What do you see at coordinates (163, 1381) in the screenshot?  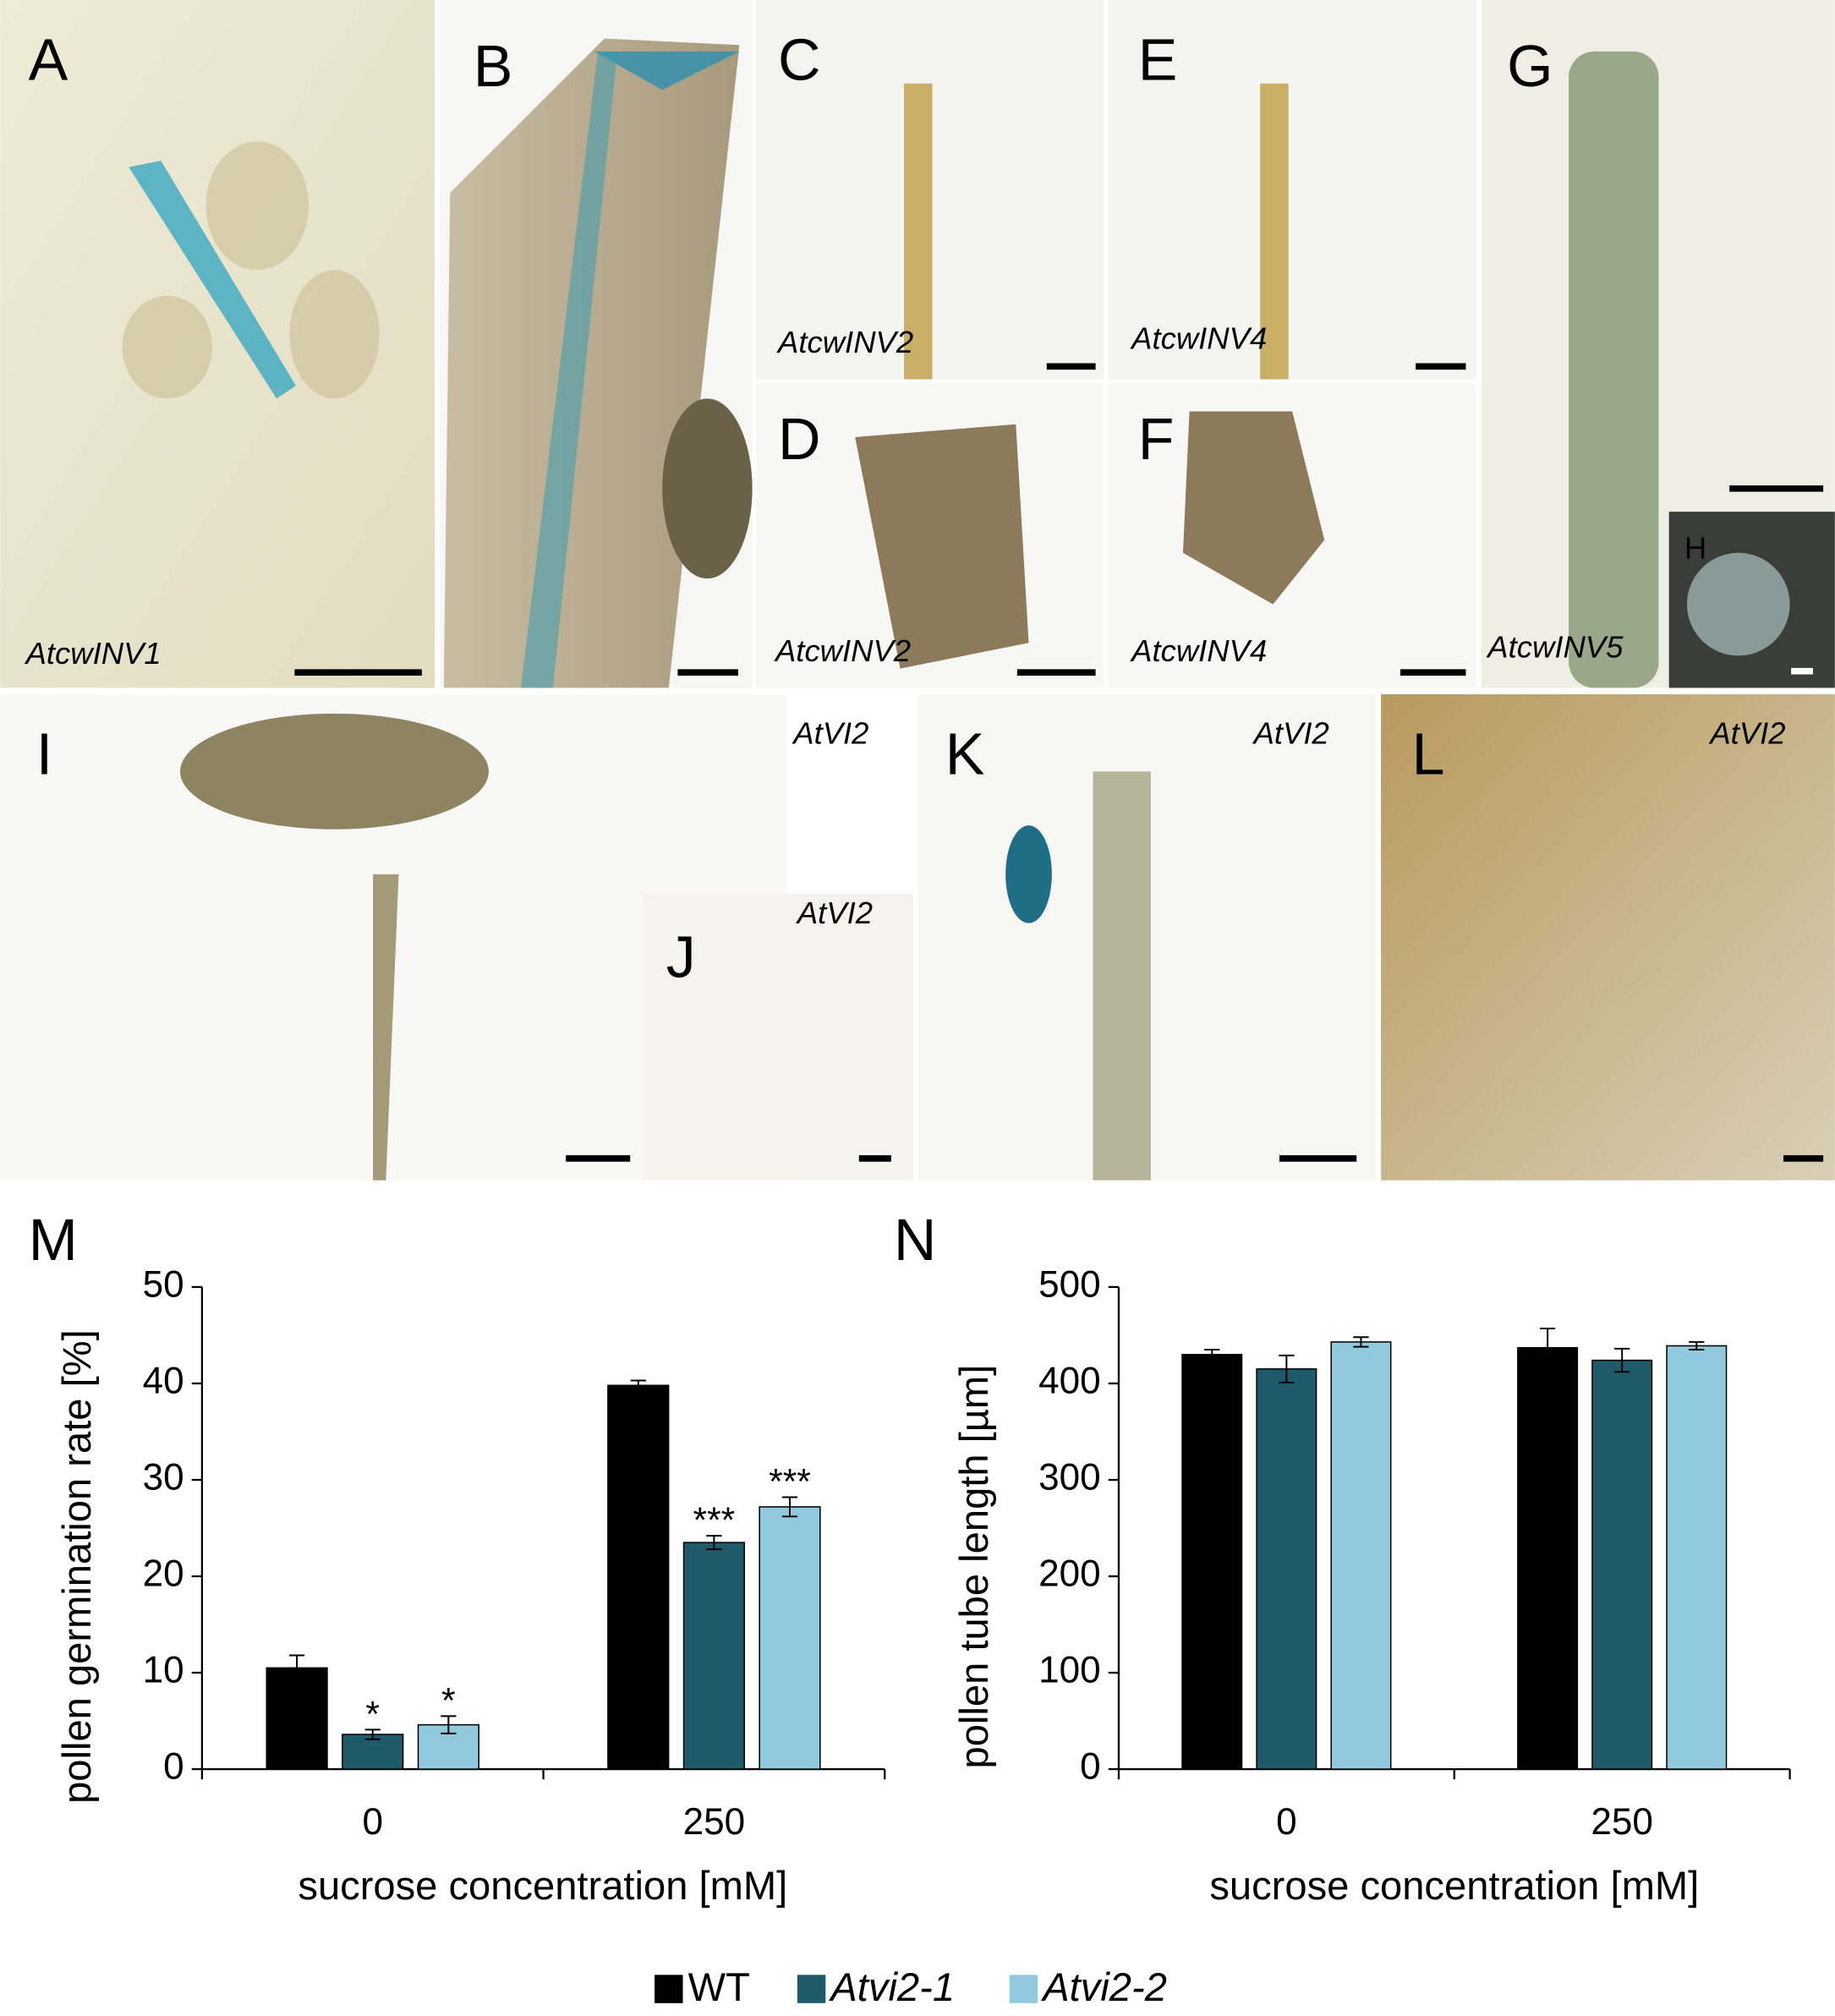 I see `y-tick-label: 40` at bounding box center [163, 1381].